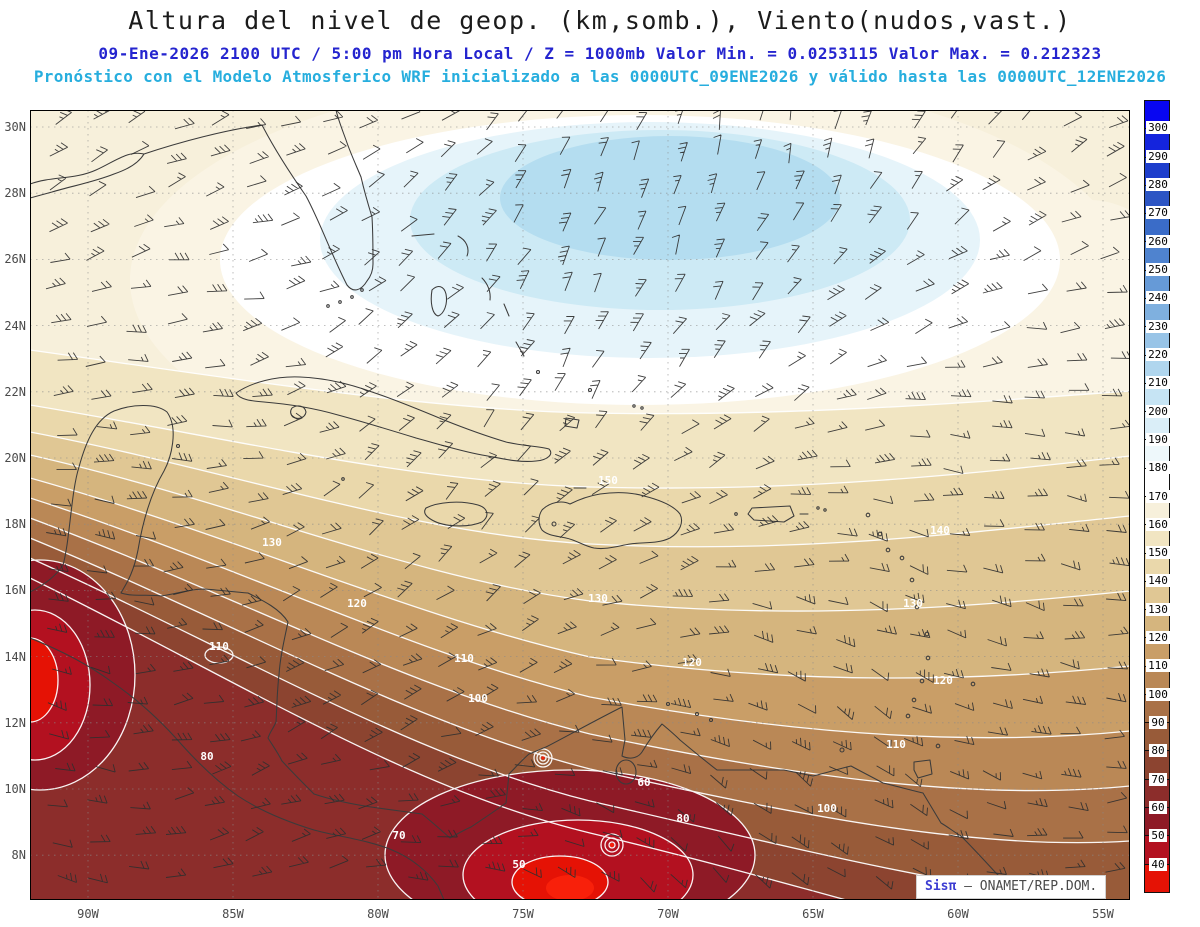 This screenshot has width=1200, height=927. I want to click on lon-tick-label: 75W, so click(523, 914).